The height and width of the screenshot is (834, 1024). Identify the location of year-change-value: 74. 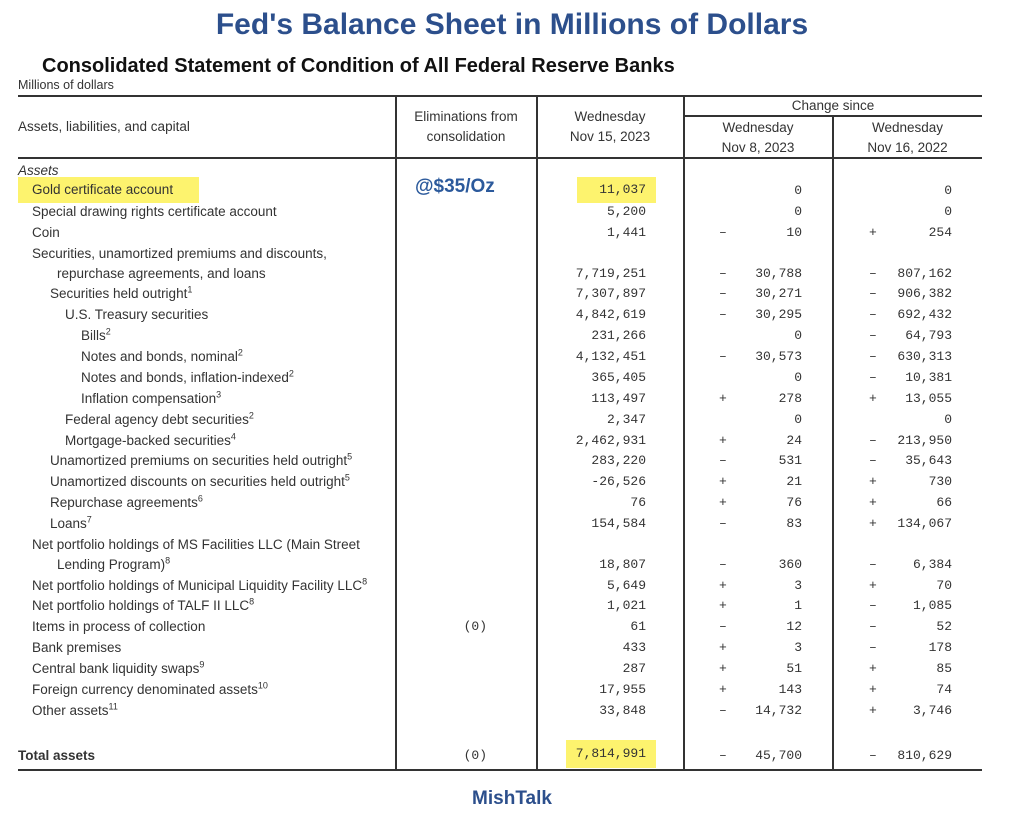
(944, 689).